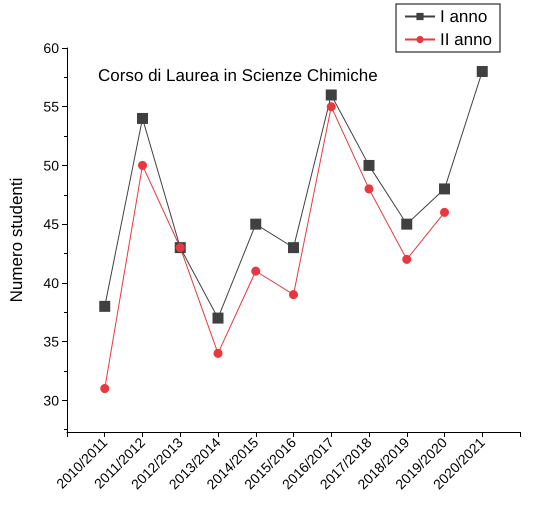 This screenshot has width=533, height=510. I want to click on y-tick-label: 50, so click(51, 165).